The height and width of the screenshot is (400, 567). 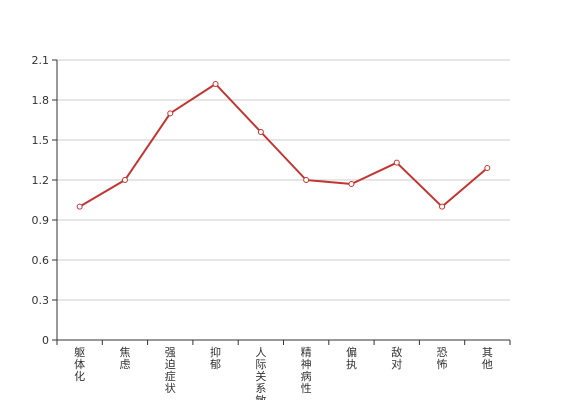 What do you see at coordinates (170, 370) in the screenshot?
I see `x-category-label: 强迫症状` at bounding box center [170, 370].